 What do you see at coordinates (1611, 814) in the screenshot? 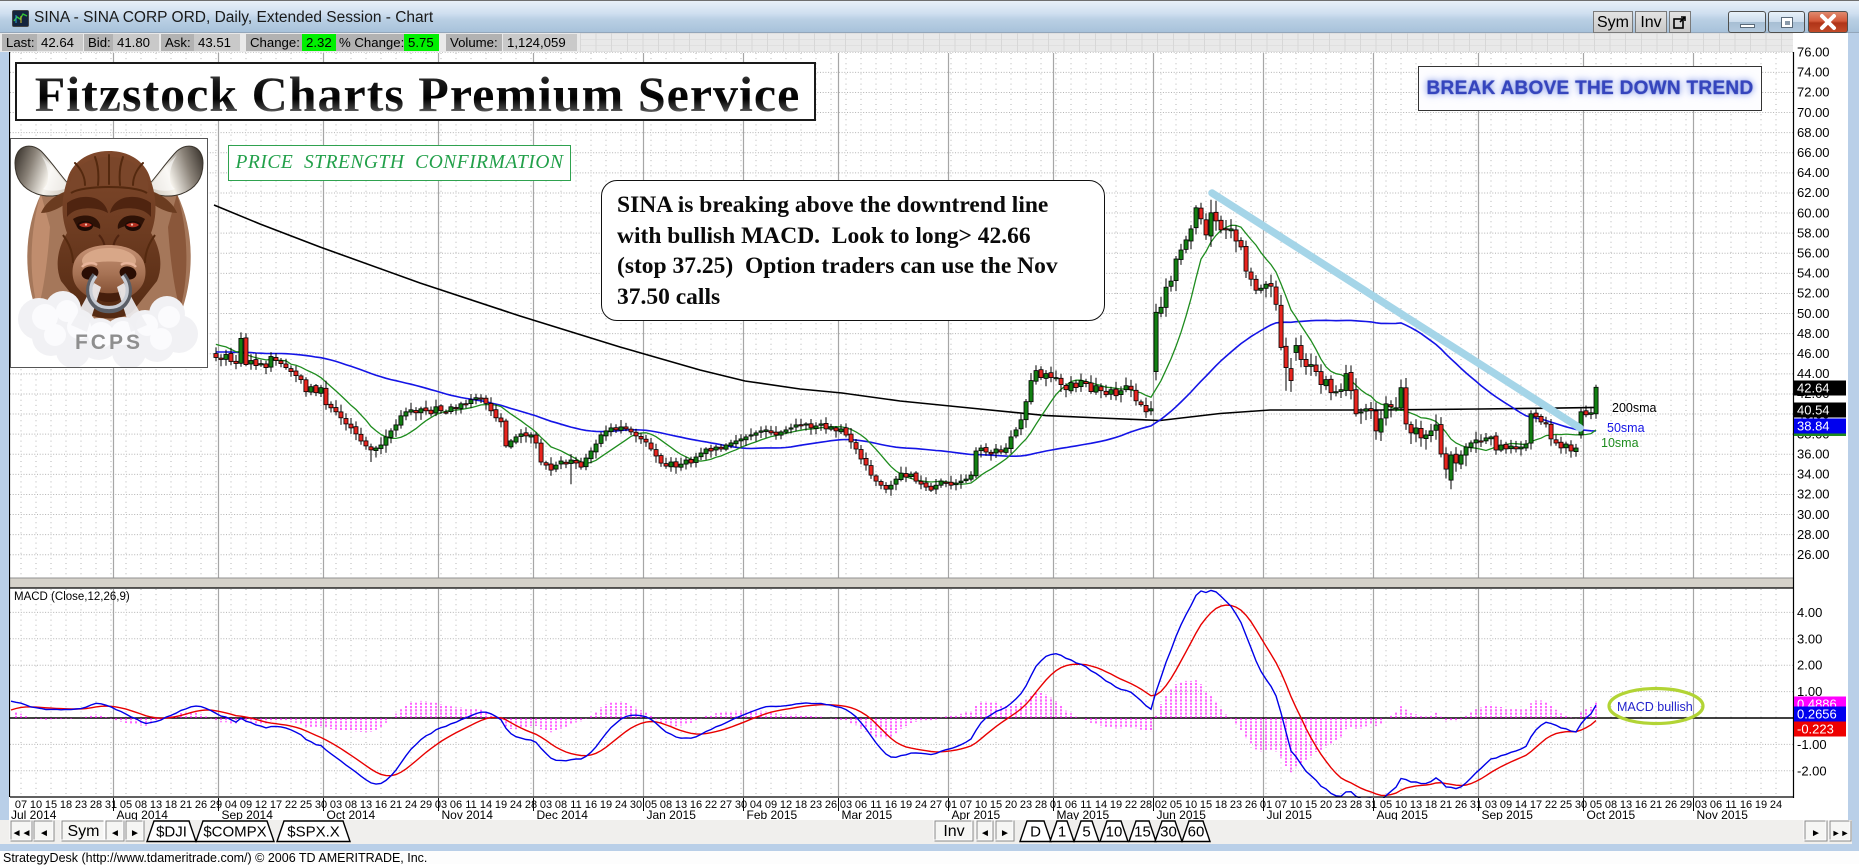
I see `svg-text: Oct 2015` at bounding box center [1611, 814].